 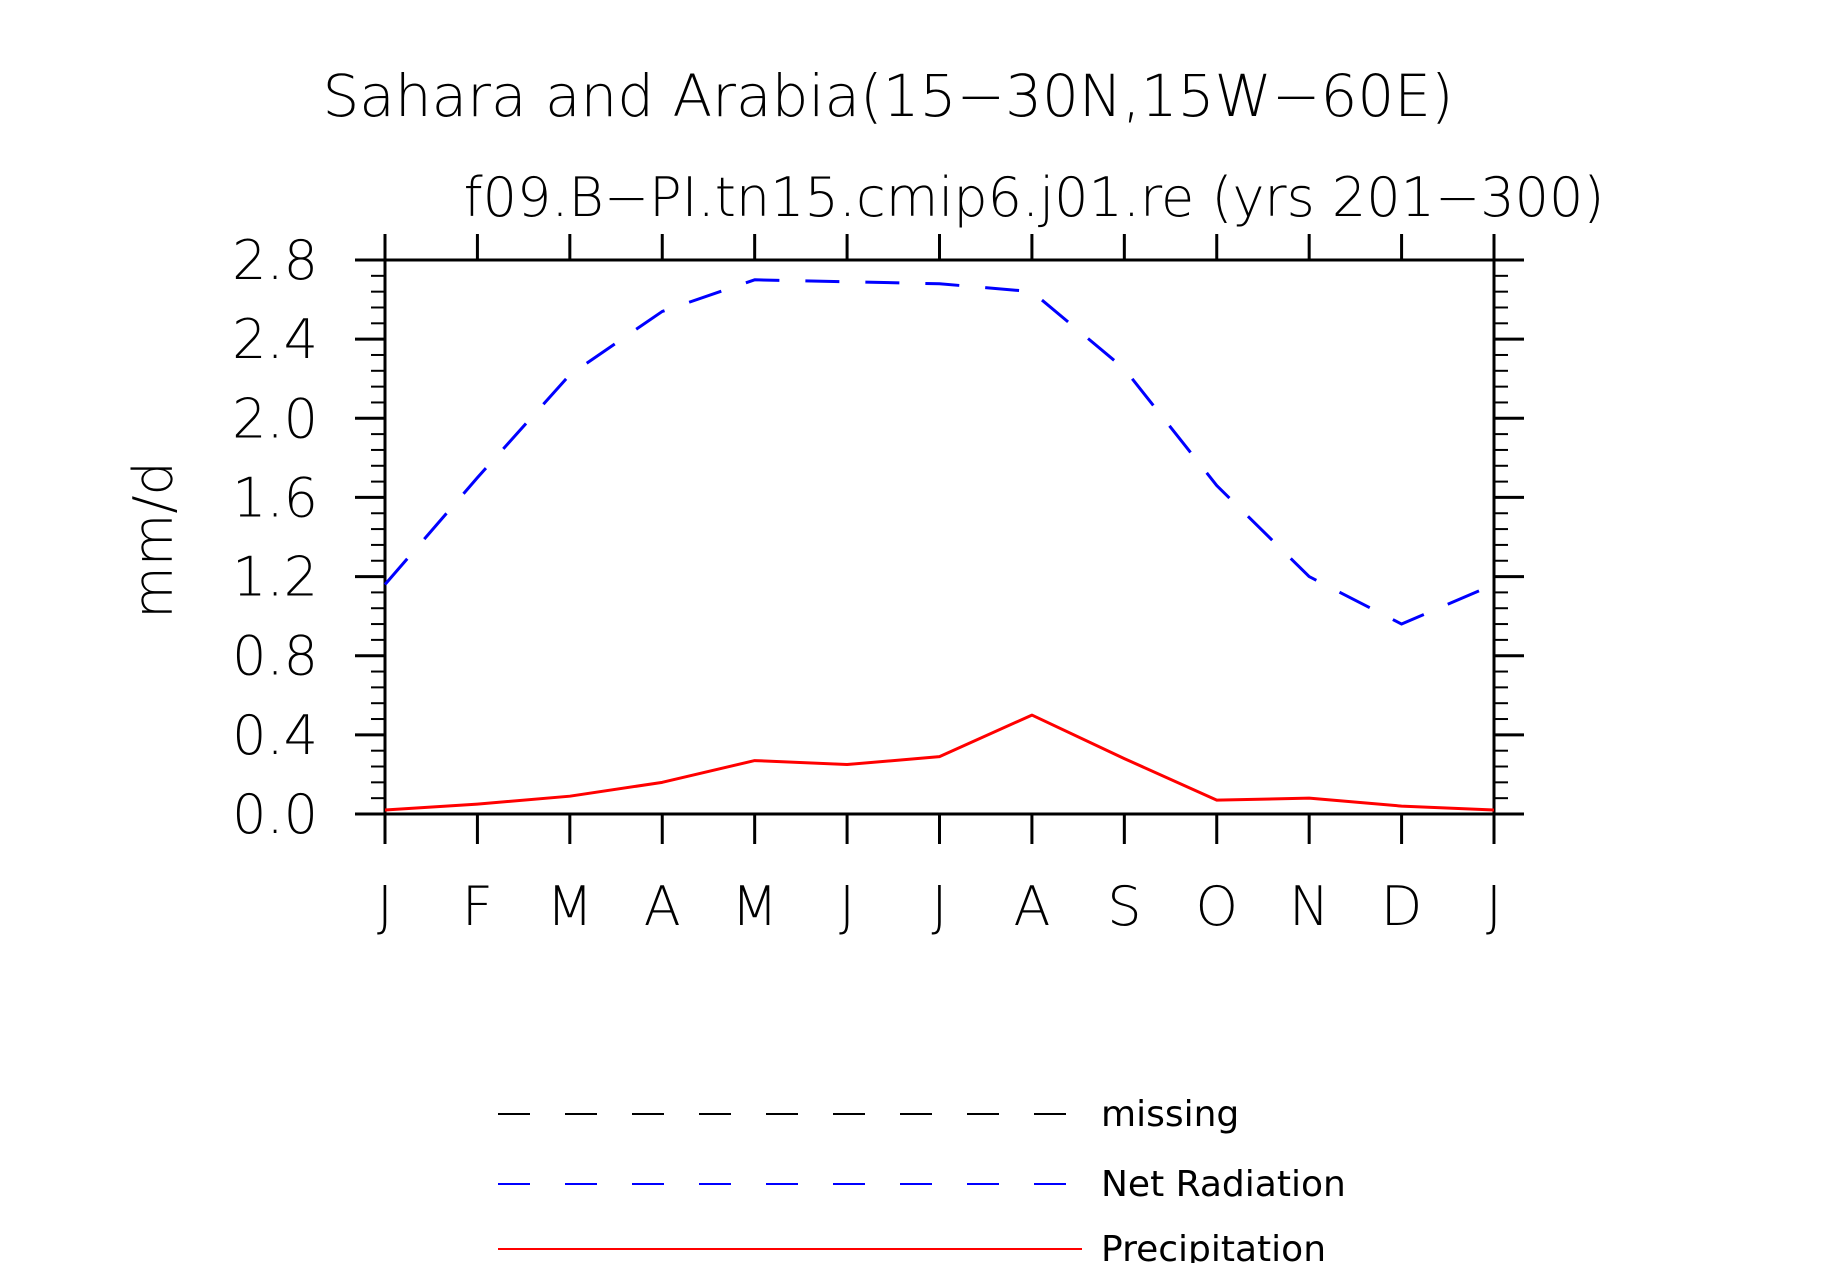 What do you see at coordinates (275, 497) in the screenshot?
I see `y-tick-label: 1.6` at bounding box center [275, 497].